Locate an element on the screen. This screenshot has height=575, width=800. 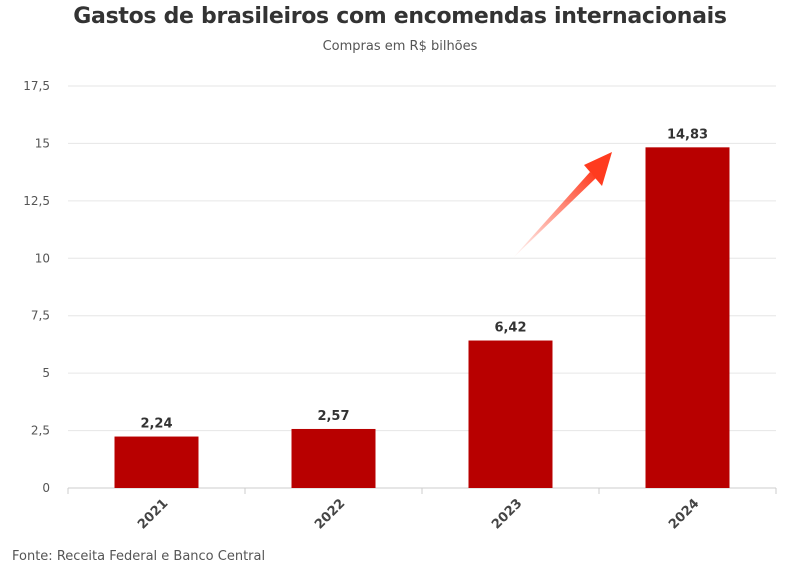
y-tick-label: 5 is located at coordinates (46, 373).